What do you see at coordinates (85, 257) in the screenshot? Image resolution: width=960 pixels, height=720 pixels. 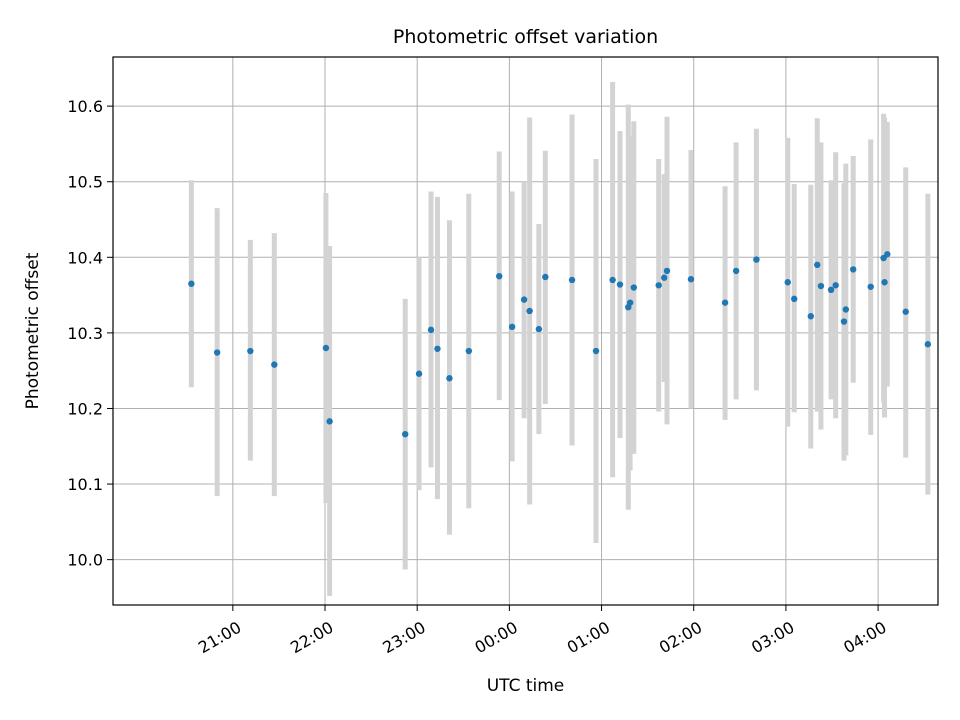 I see `y-tick-label: 10.4` at bounding box center [85, 257].